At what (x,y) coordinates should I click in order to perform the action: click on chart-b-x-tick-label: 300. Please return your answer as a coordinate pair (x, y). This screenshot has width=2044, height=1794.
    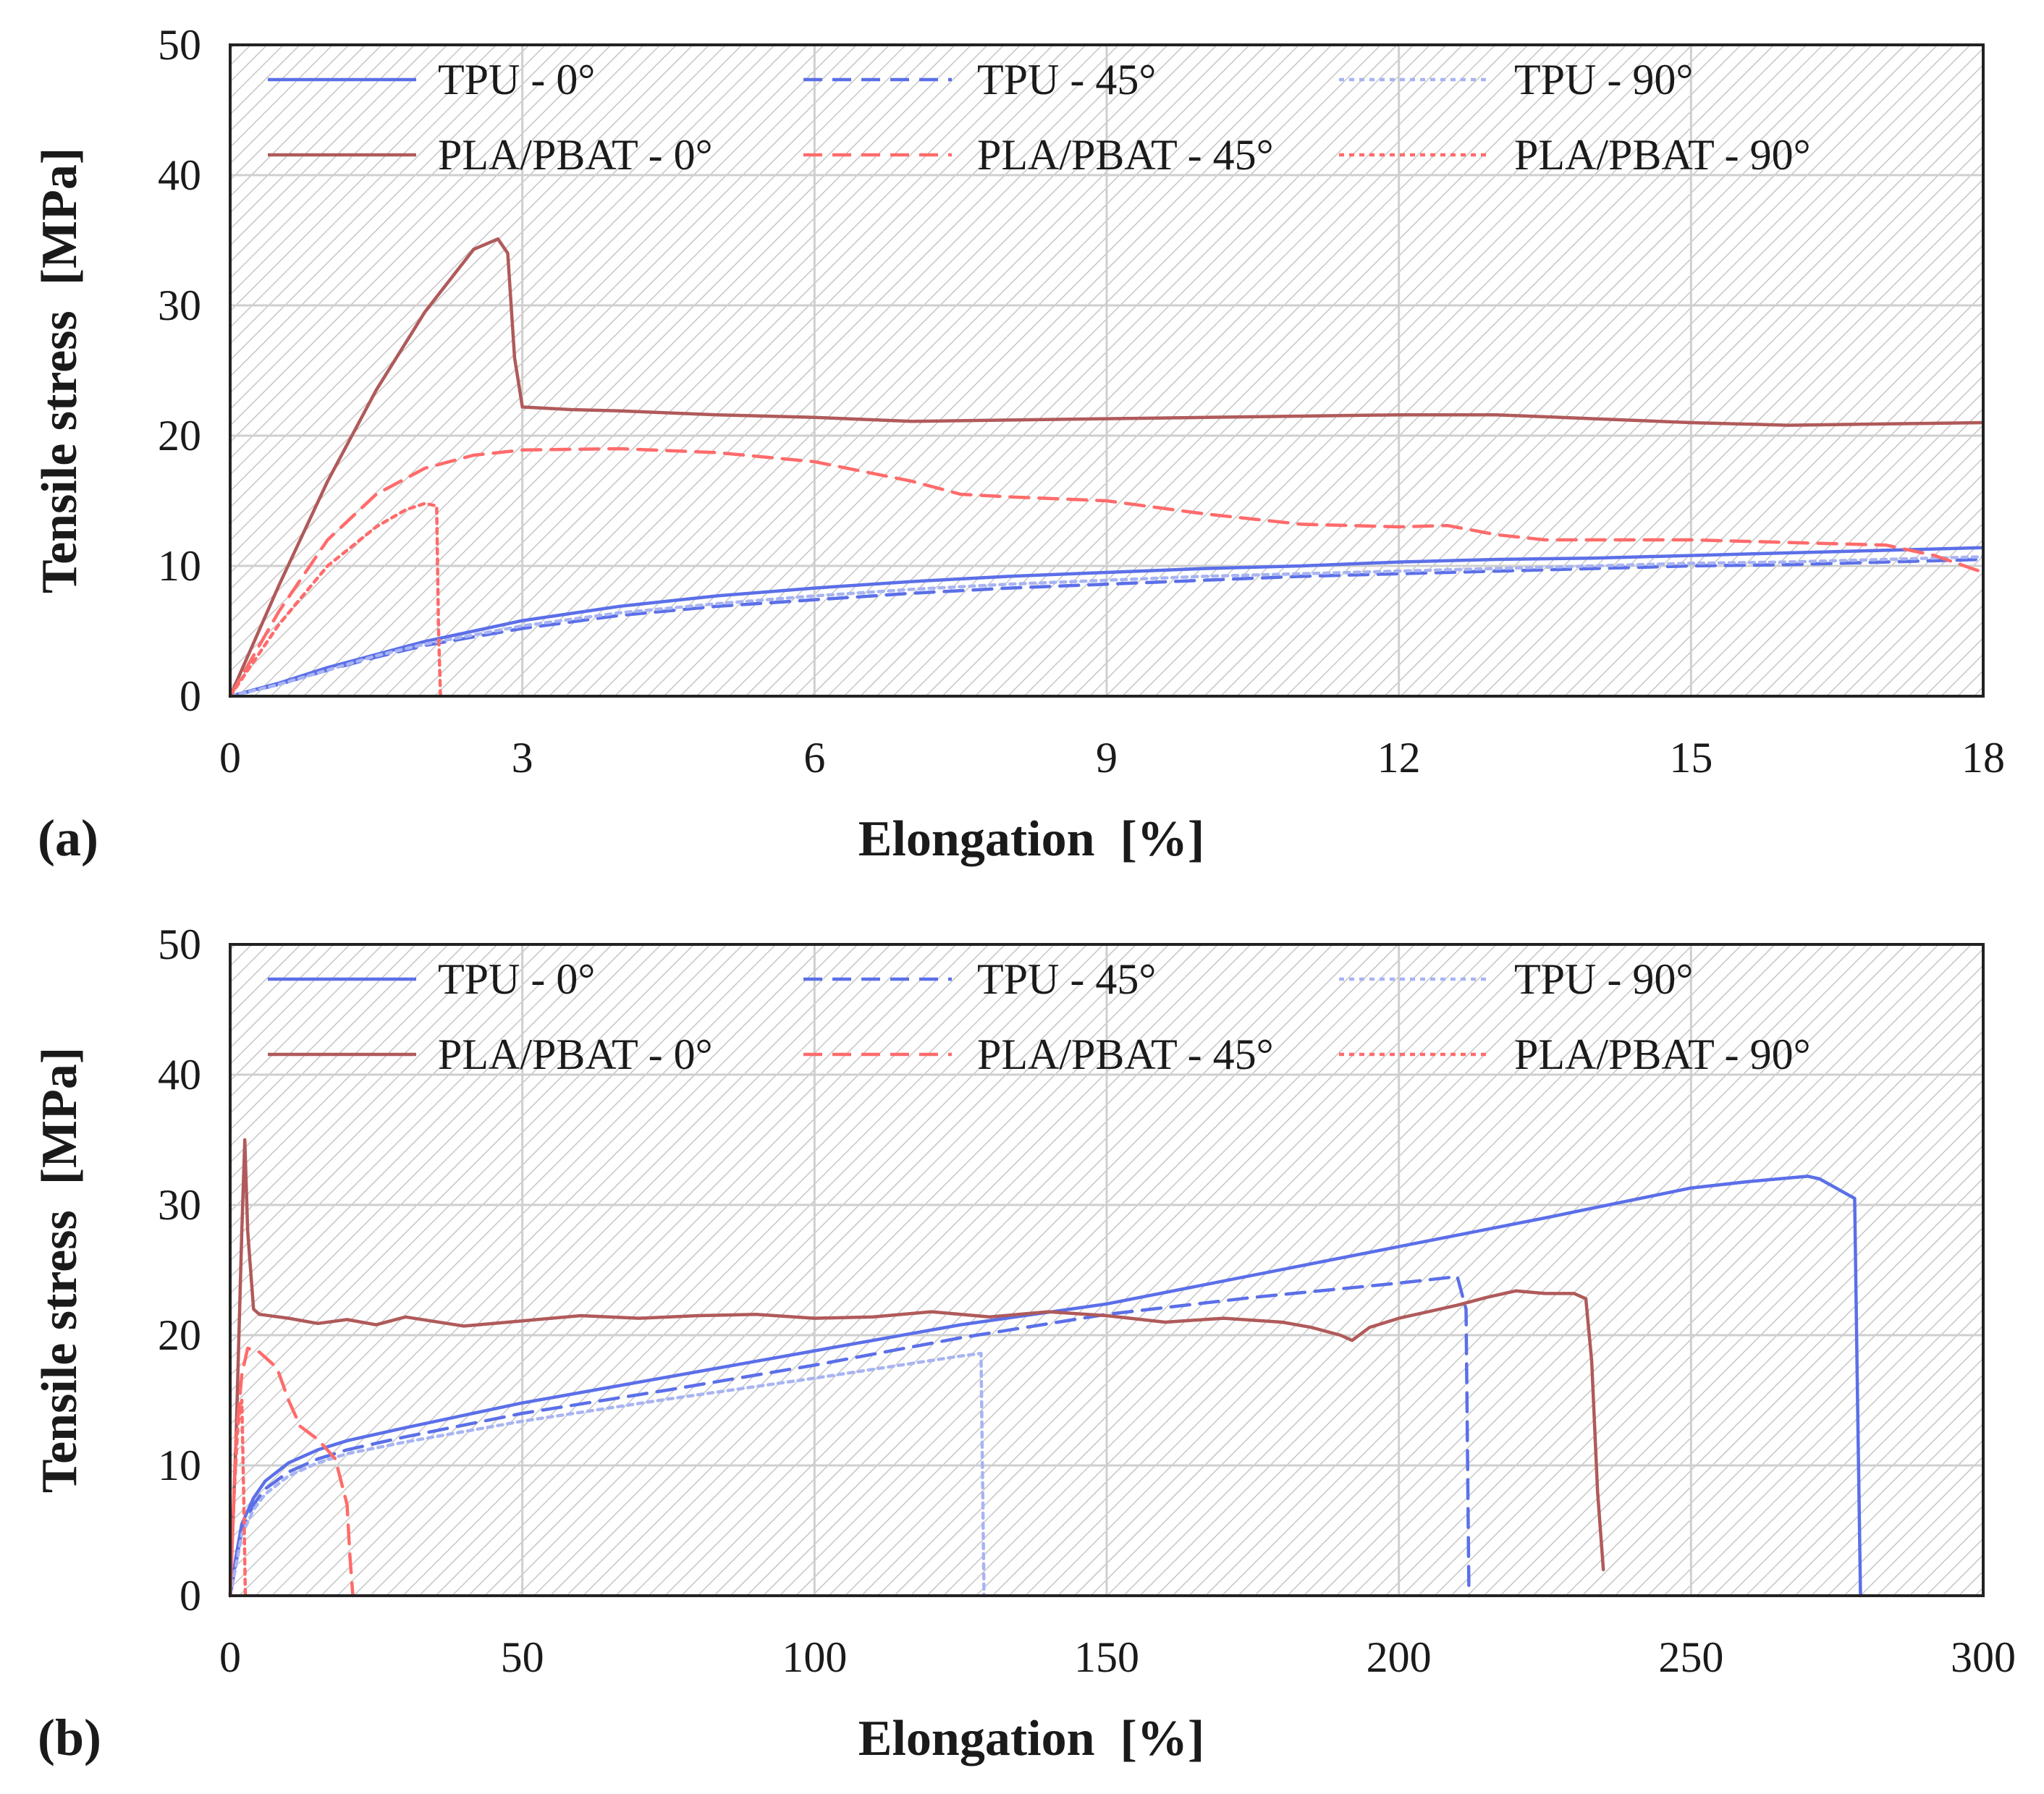
    Looking at the image, I should click on (1983, 1657).